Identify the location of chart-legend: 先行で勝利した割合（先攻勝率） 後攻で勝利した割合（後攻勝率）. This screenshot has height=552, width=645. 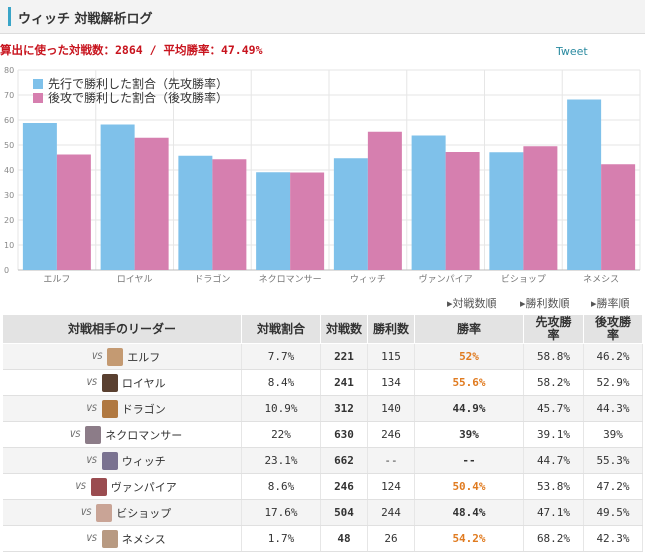
(130, 91).